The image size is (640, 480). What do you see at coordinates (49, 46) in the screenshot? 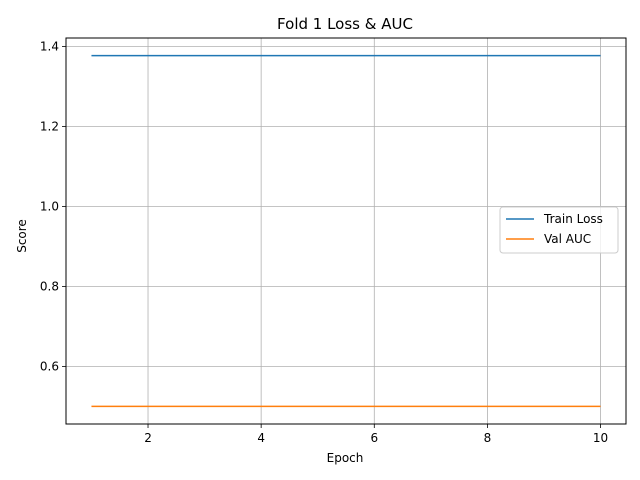
I see `y-tick-label: 1.4` at bounding box center [49, 46].